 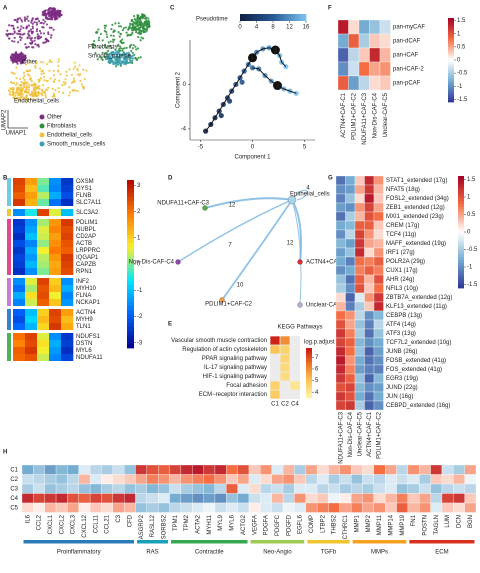 I want to click on column-label: MYL6, so click(x=233, y=522).